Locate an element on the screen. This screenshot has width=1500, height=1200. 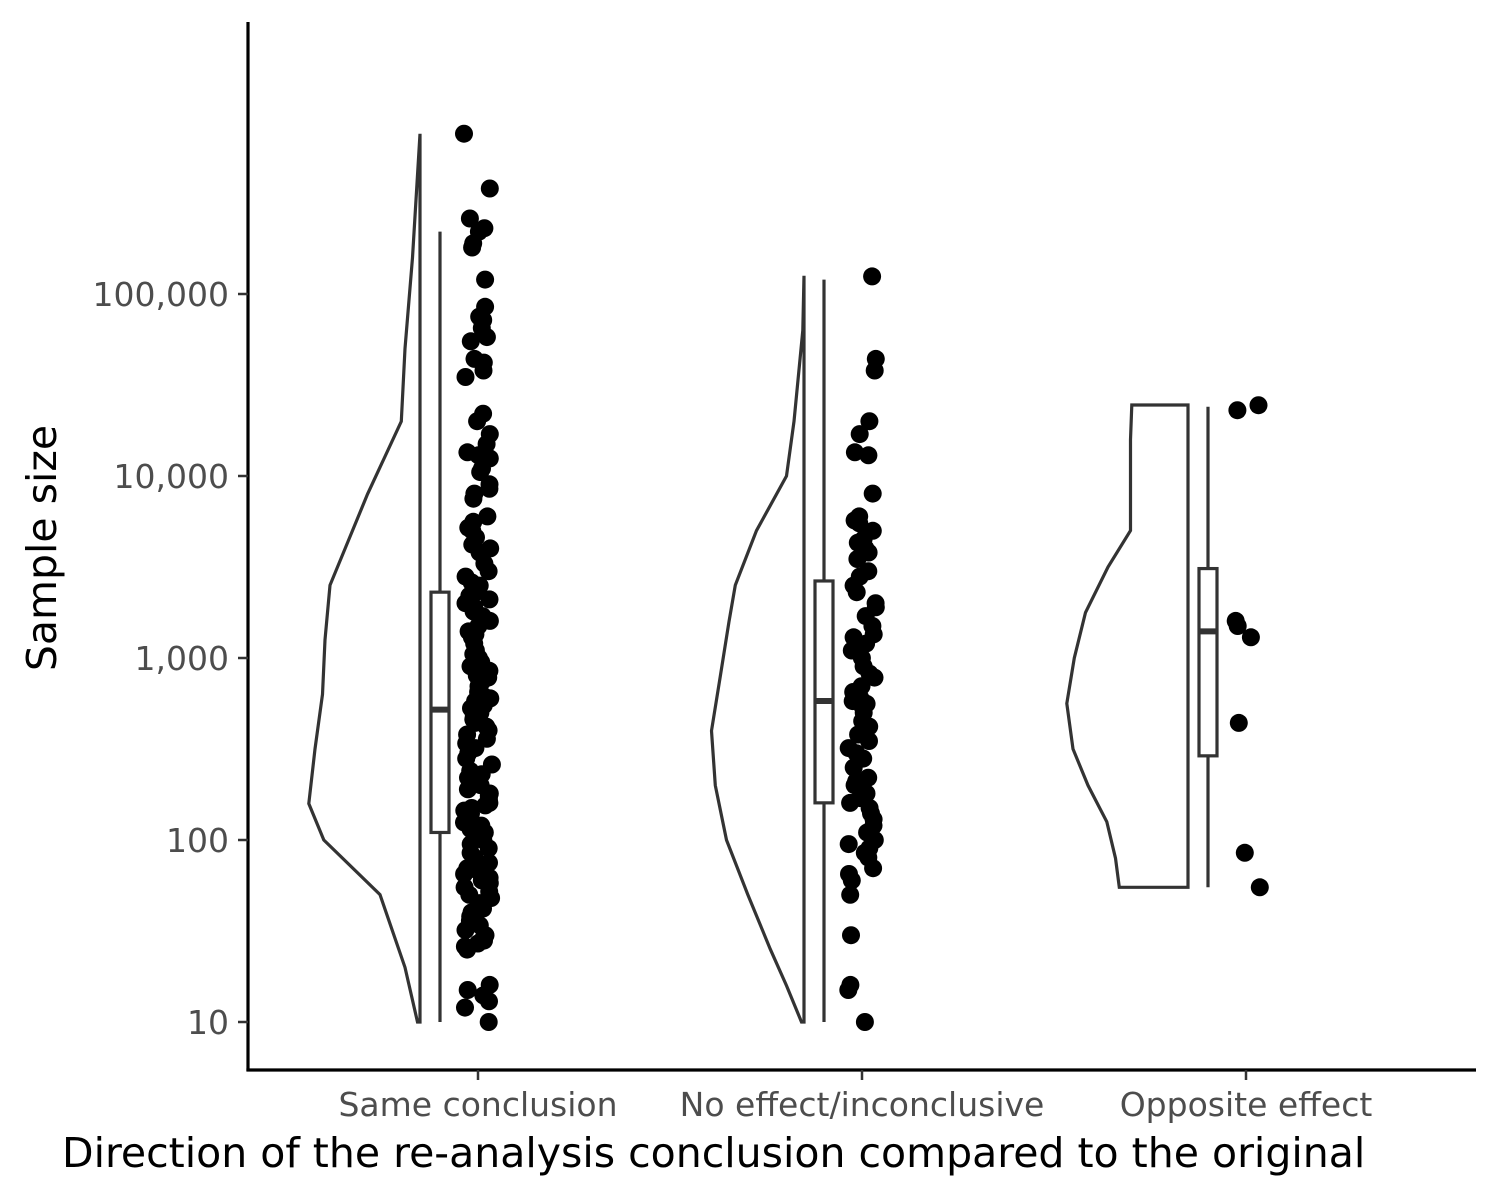
y-axis-title: Sample size is located at coordinates (42, 548).